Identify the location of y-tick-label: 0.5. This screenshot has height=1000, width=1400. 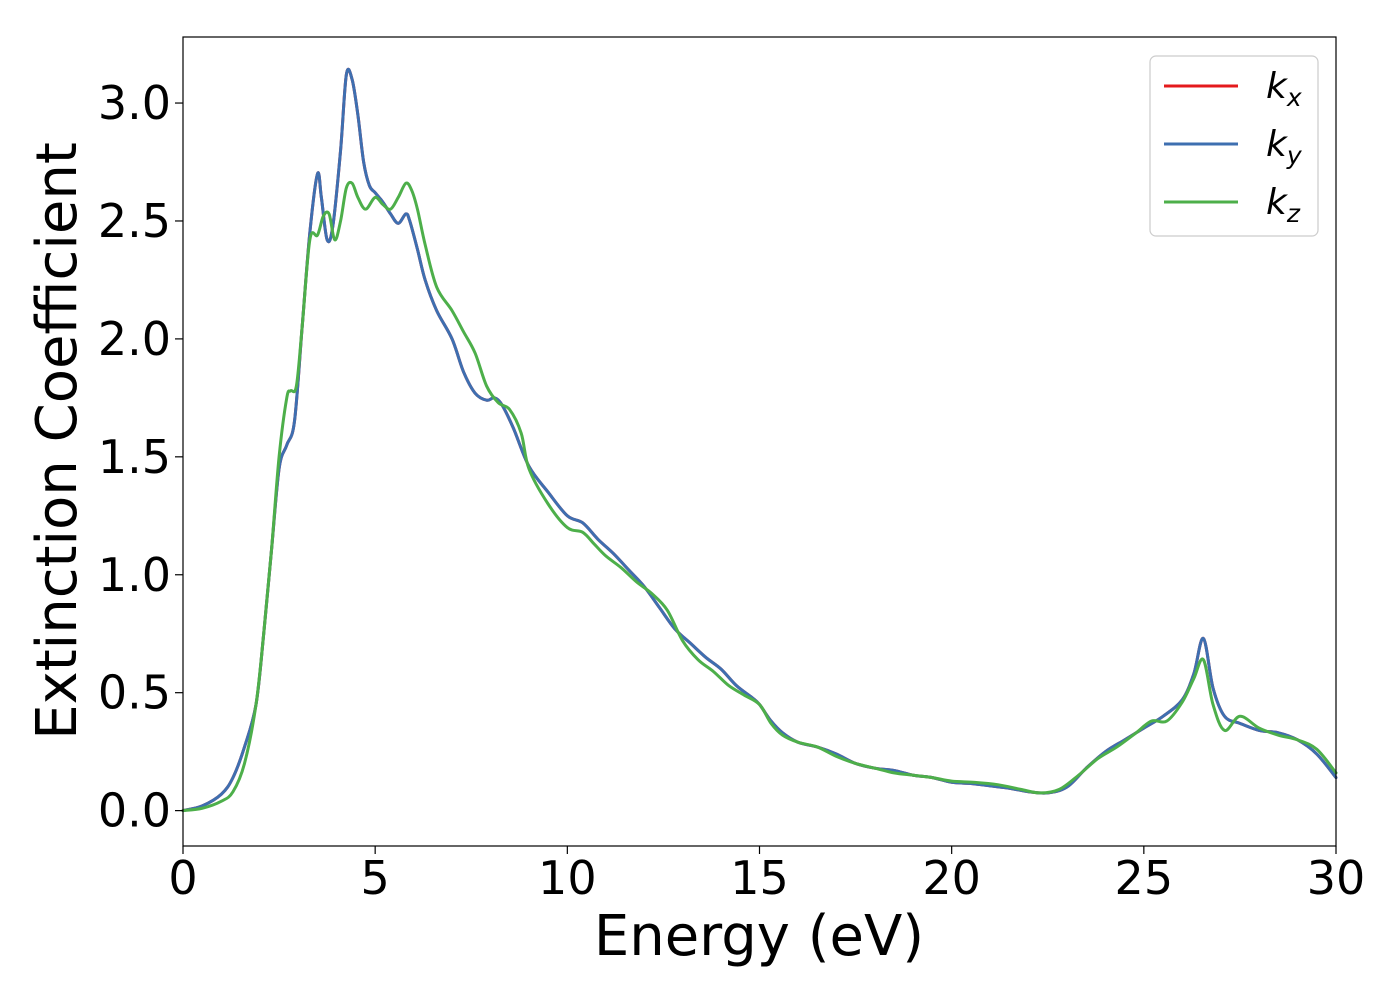
(134, 693).